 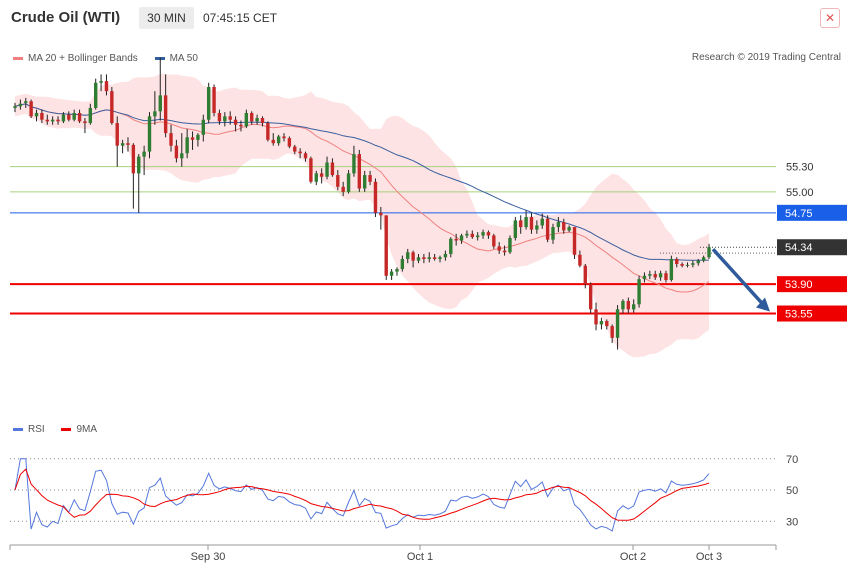 I want to click on rsi-legend: RSI 9MA, so click(x=62, y=429).